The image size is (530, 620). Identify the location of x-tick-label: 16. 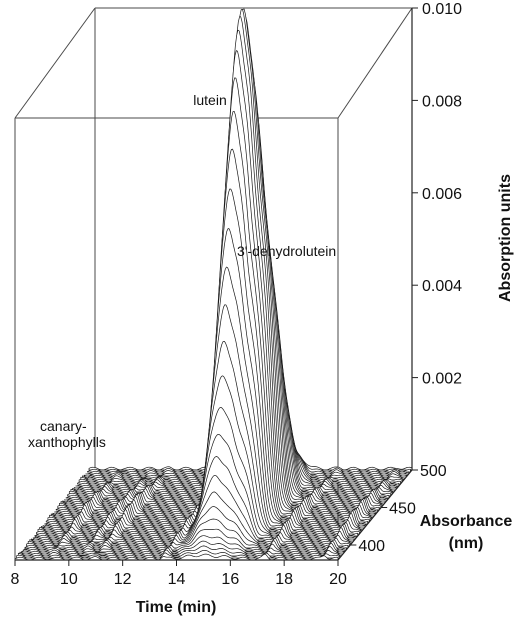
(230, 579).